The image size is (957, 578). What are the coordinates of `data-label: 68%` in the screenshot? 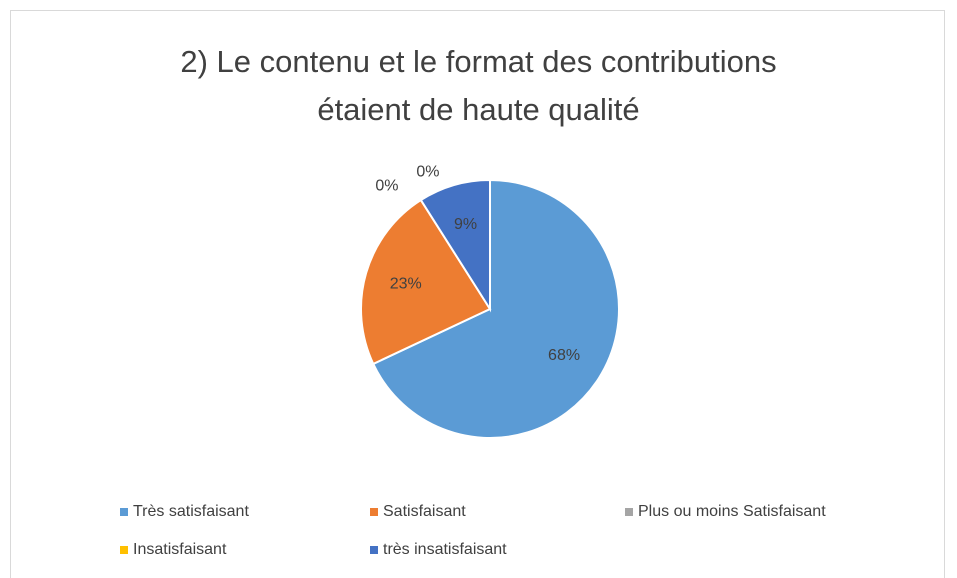 It's located at (564, 355).